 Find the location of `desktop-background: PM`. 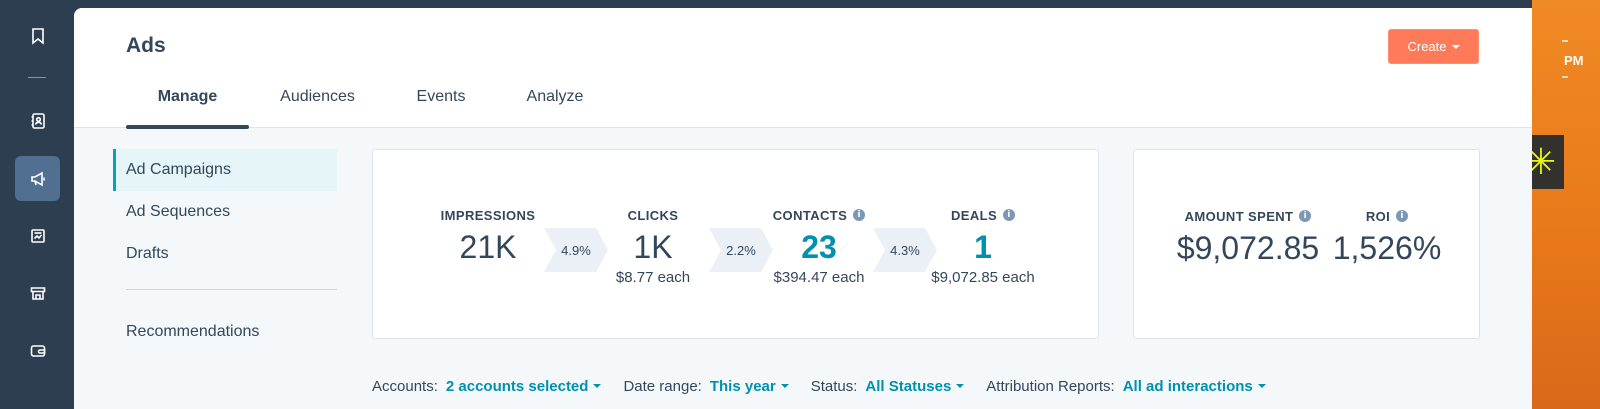

desktop-background: PM is located at coordinates (1566, 204).